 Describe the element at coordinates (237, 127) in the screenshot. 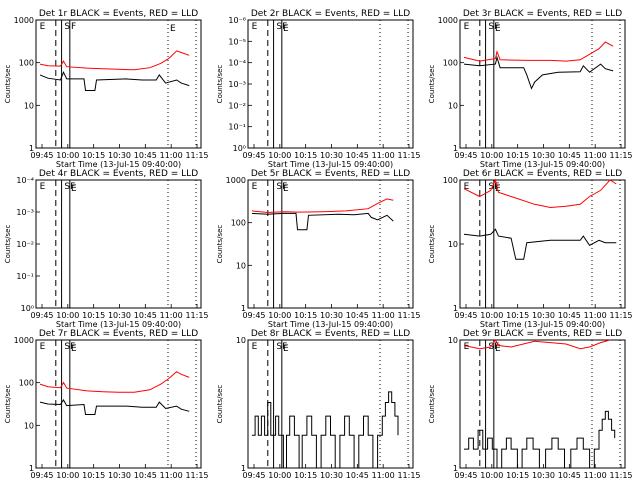

I see `y-tick-label: 10⁻¹` at that location.